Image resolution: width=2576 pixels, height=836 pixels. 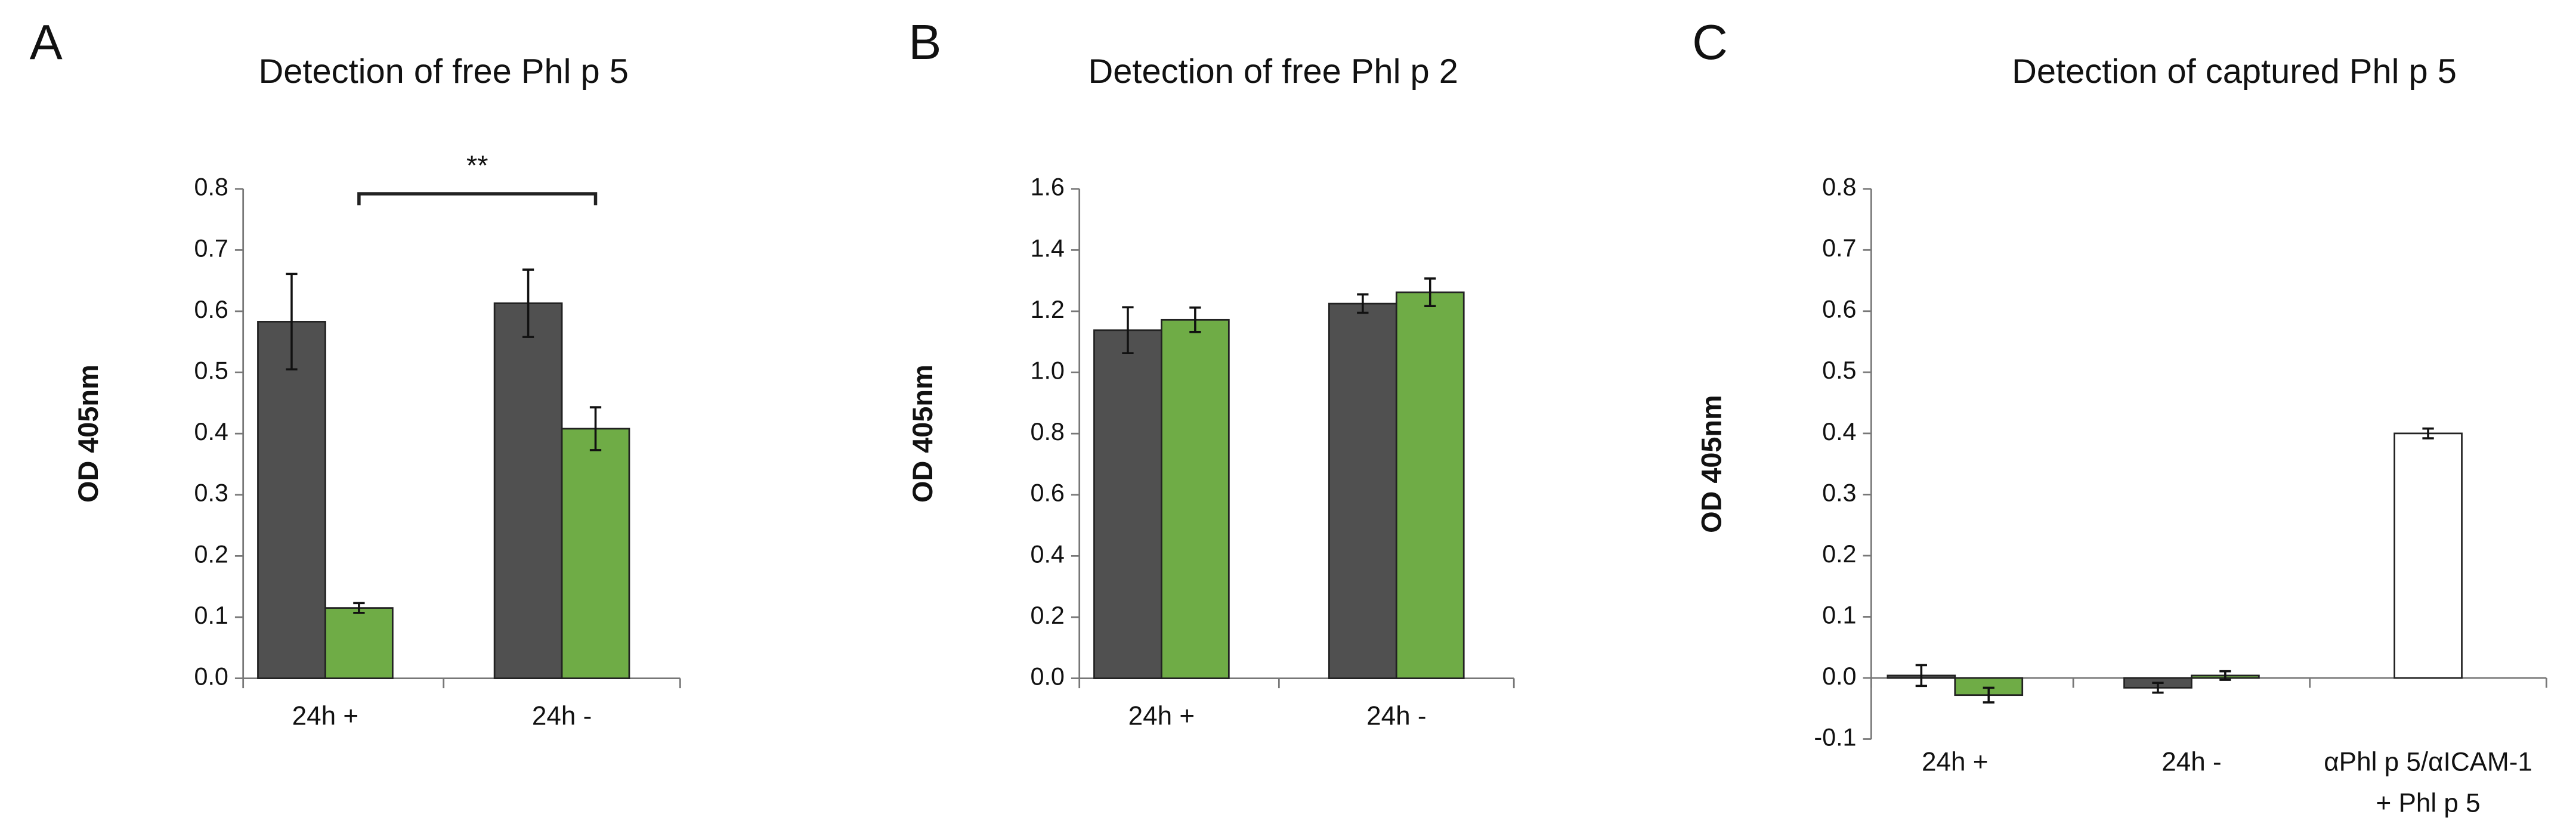 What do you see at coordinates (1047, 309) in the screenshot?
I see `y-tick-label: 1.2` at bounding box center [1047, 309].